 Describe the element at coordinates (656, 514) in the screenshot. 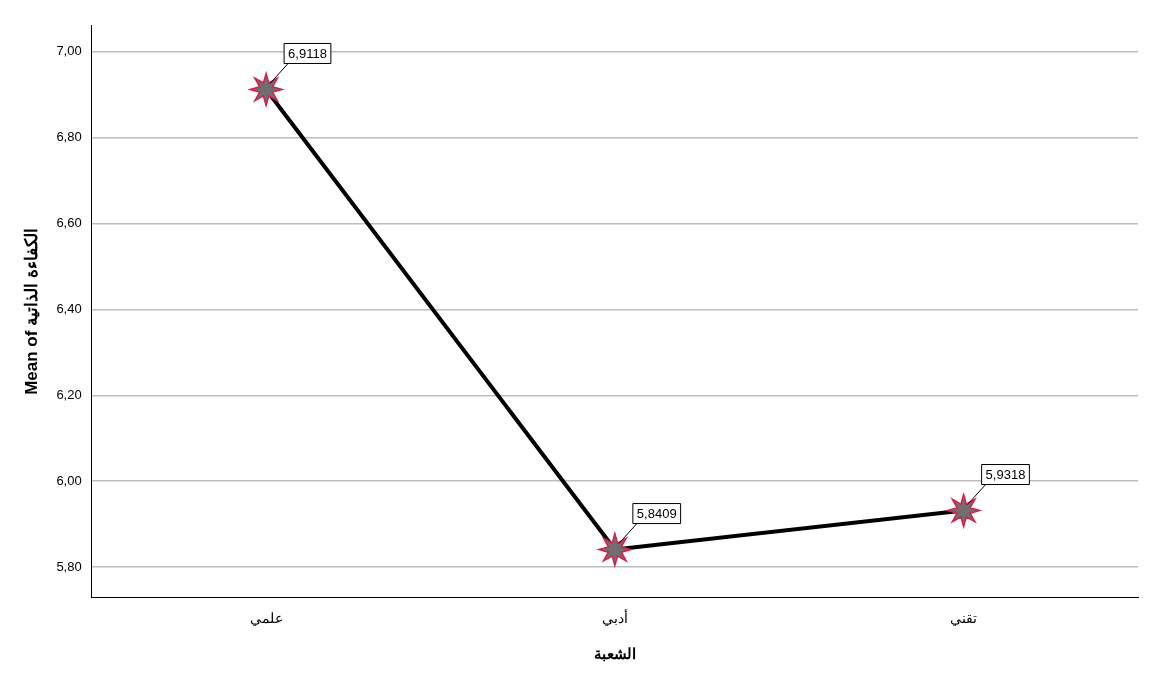

I see `data-label: 5,8409` at that location.